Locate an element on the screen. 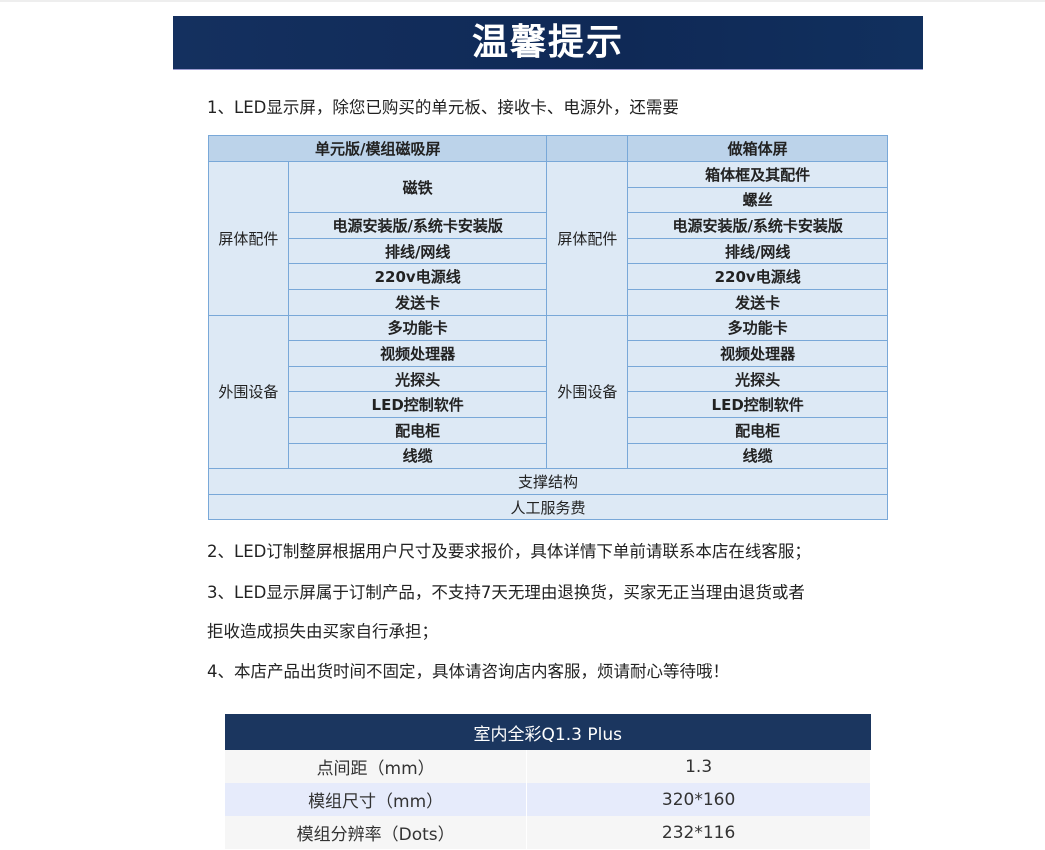 Image resolution: width=1045 pixels, height=850 pixels. footer-cell: 人工服务费 is located at coordinates (548, 507).